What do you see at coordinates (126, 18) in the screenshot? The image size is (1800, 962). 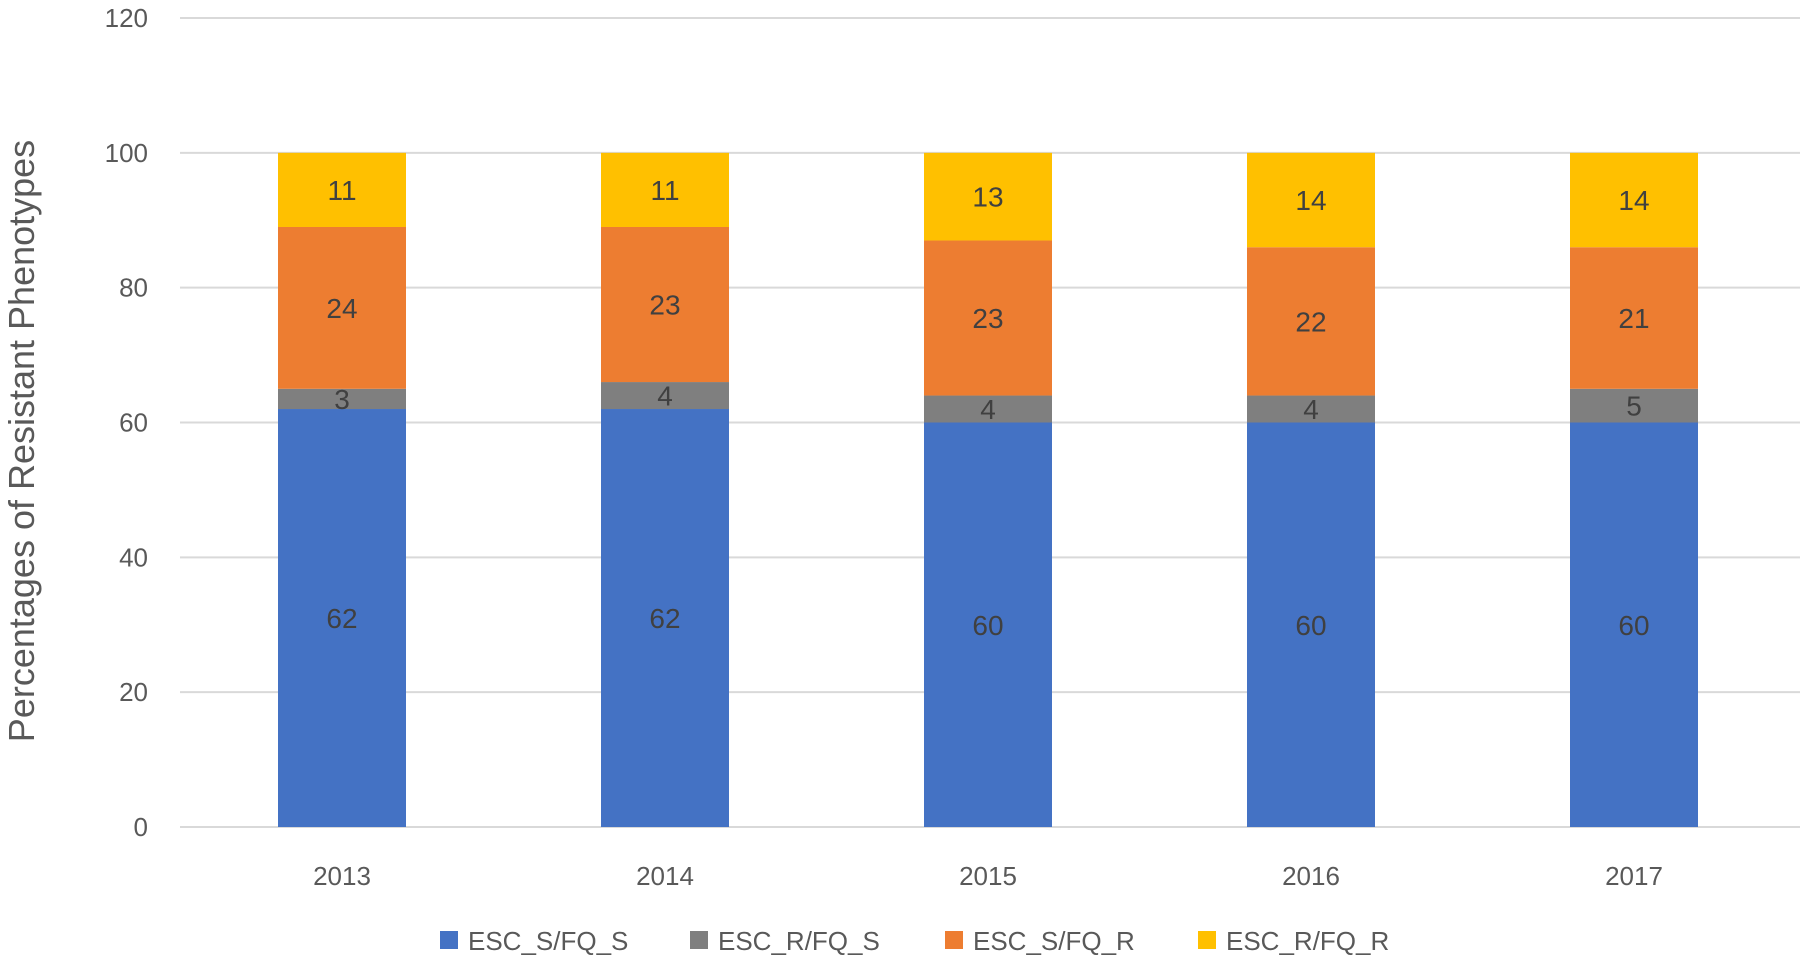 I see `y-tick-label: 120` at bounding box center [126, 18].